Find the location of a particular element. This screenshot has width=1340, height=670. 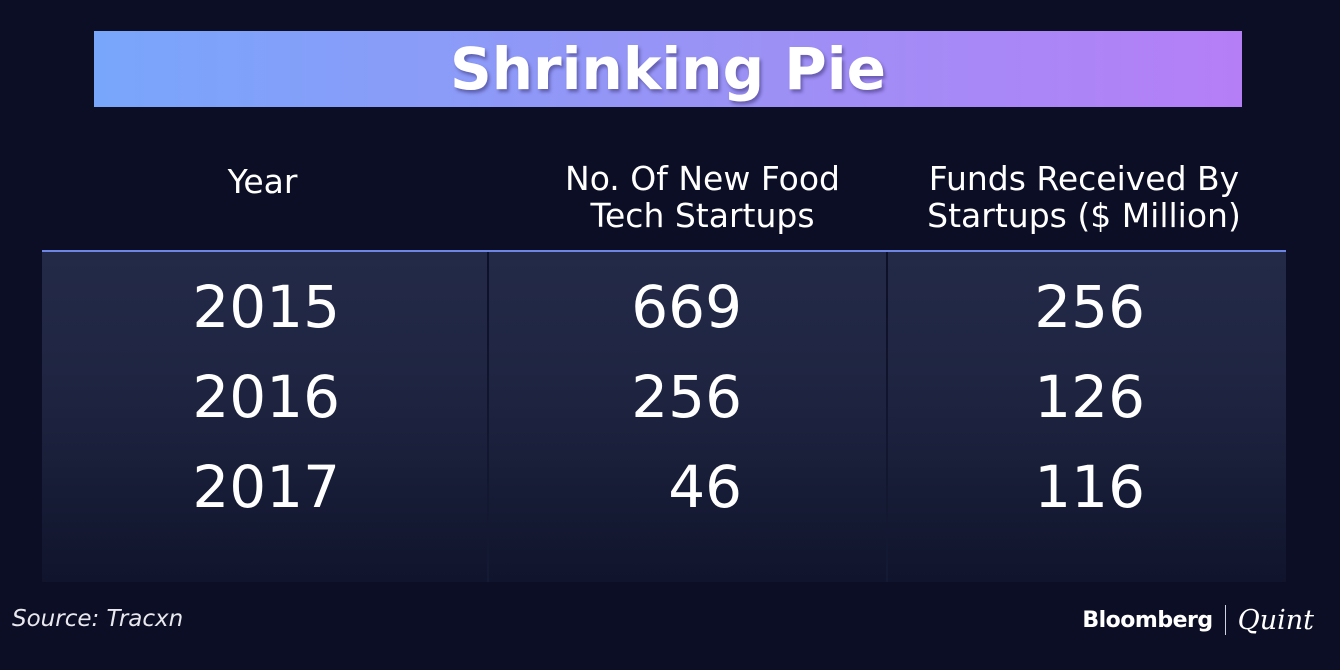

column-header-new-startups-line-2: Tech Startups is located at coordinates (702, 215).